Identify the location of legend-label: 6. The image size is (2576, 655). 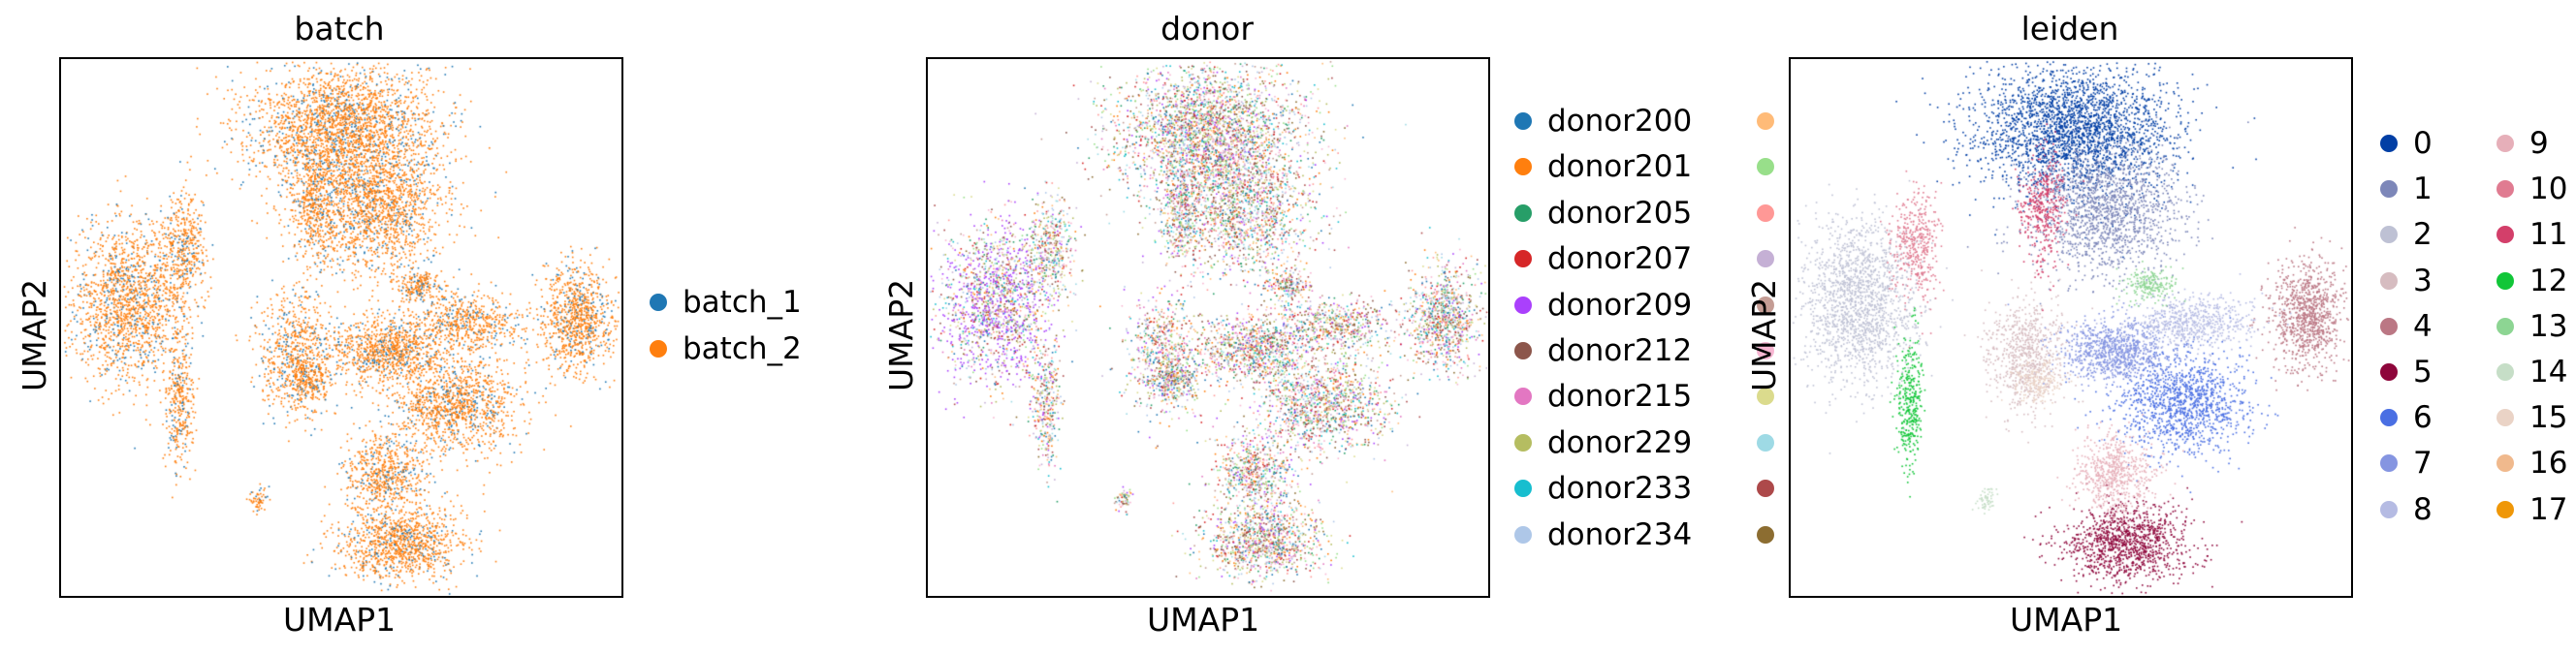
(2423, 418).